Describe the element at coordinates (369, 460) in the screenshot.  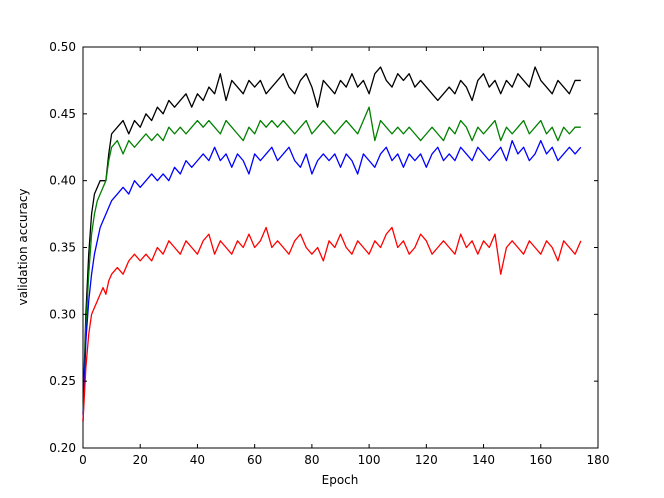
I see `x-tick-label: 100` at that location.